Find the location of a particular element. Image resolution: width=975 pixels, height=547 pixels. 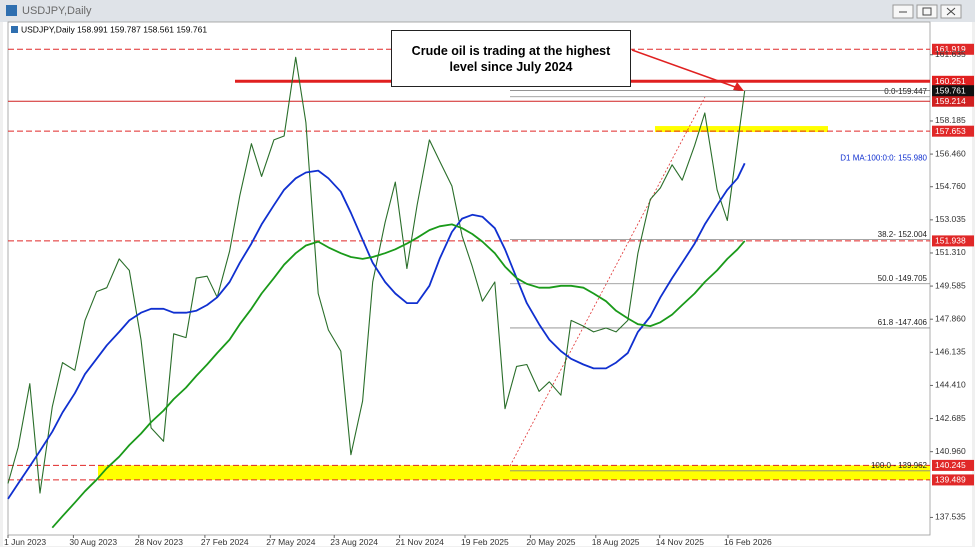

fib-label: 100.0 - 139.962 is located at coordinates (899, 465).